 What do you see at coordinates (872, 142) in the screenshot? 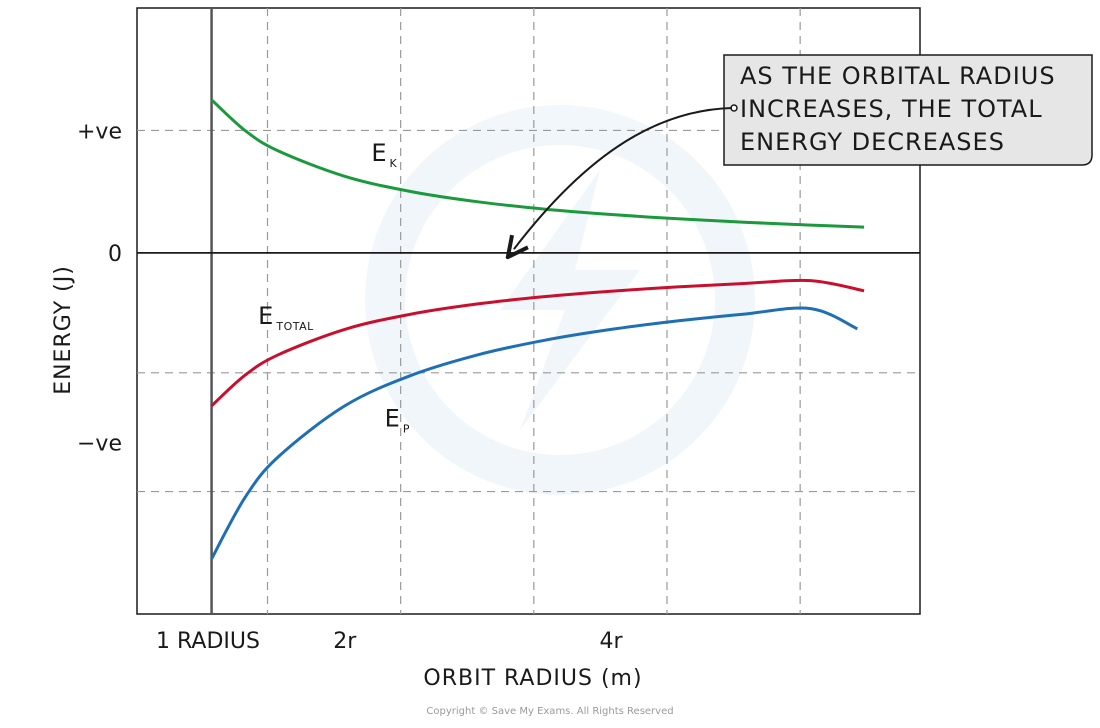
I see `callout-line-3: ENERGY DECREASES` at bounding box center [872, 142].